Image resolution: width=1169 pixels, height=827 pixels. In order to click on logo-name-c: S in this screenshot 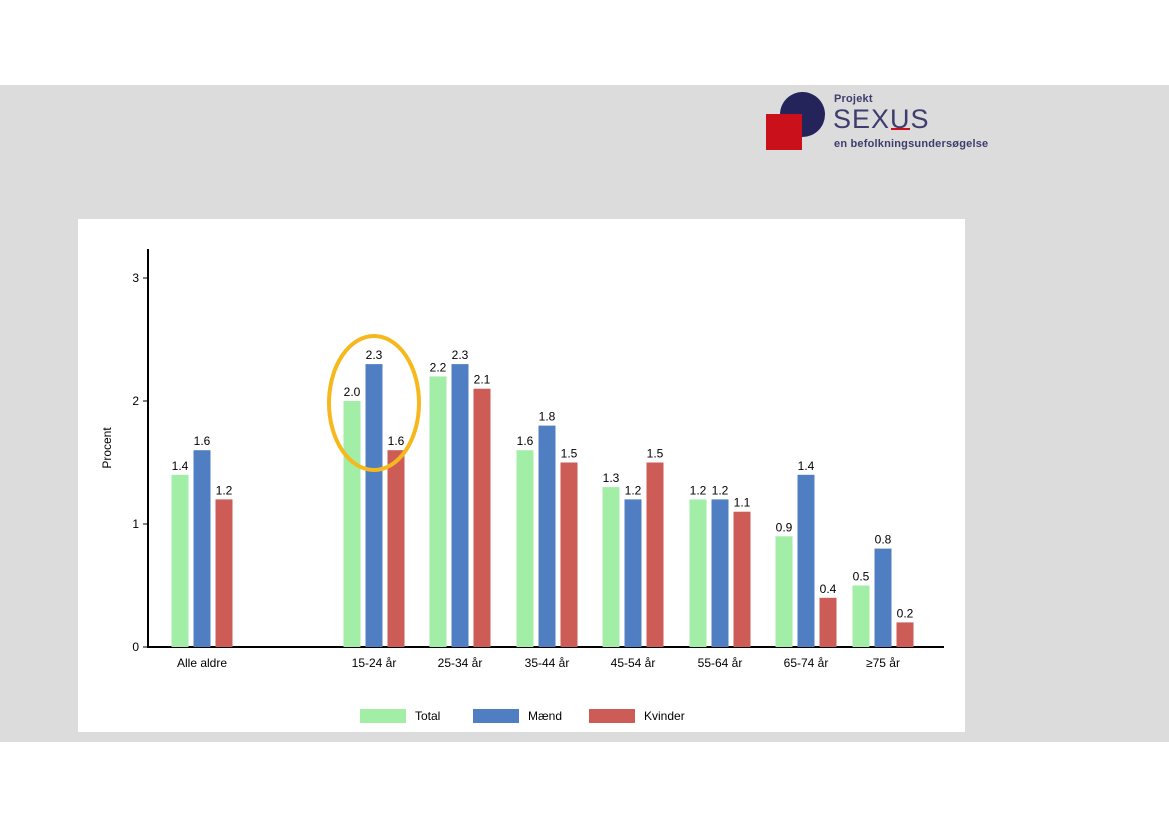, I will do `click(920, 119)`.